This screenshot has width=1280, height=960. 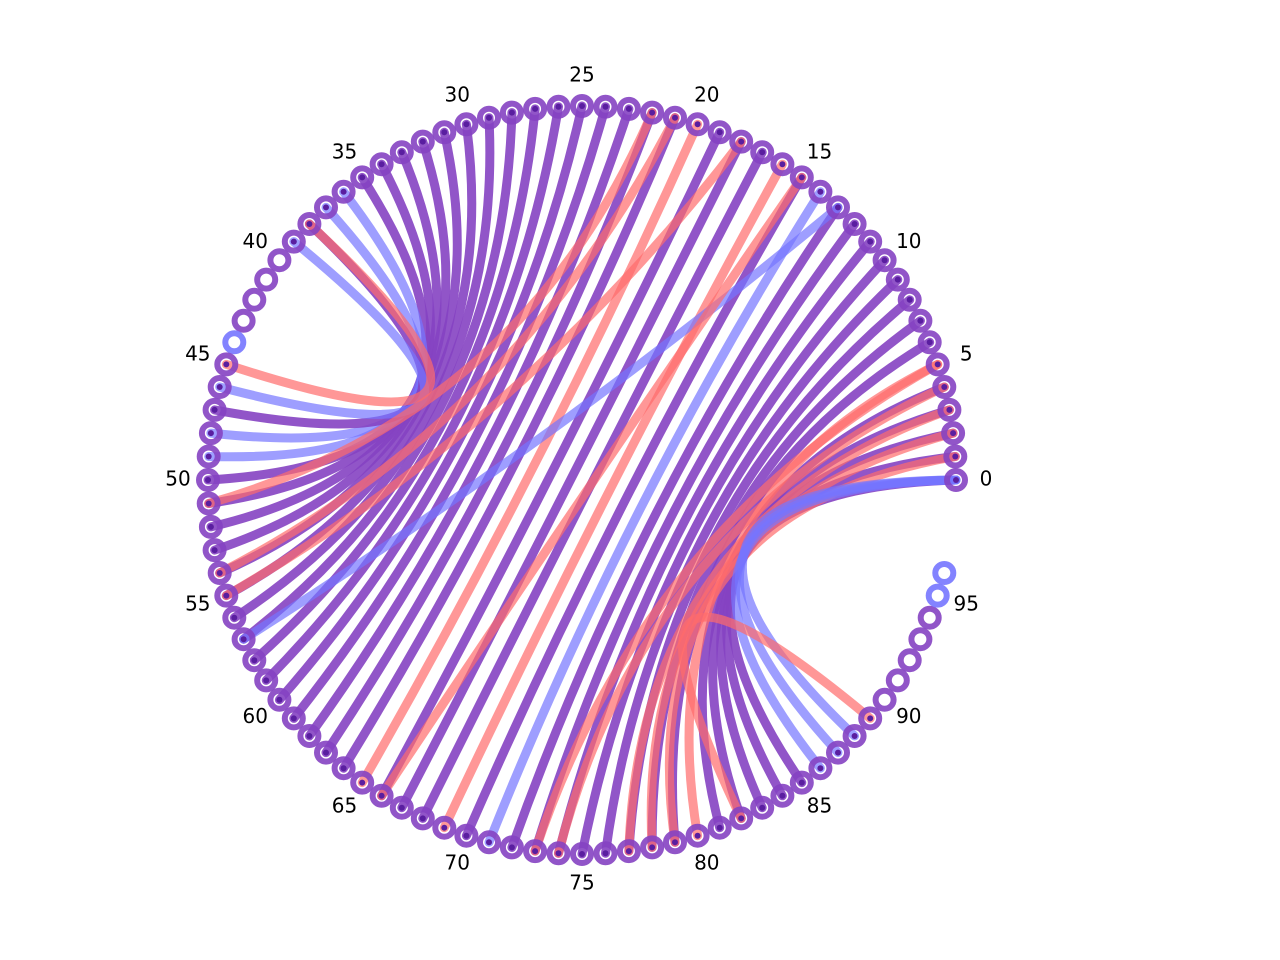 What do you see at coordinates (581, 883) in the screenshot?
I see `node-label-75: 75` at bounding box center [581, 883].